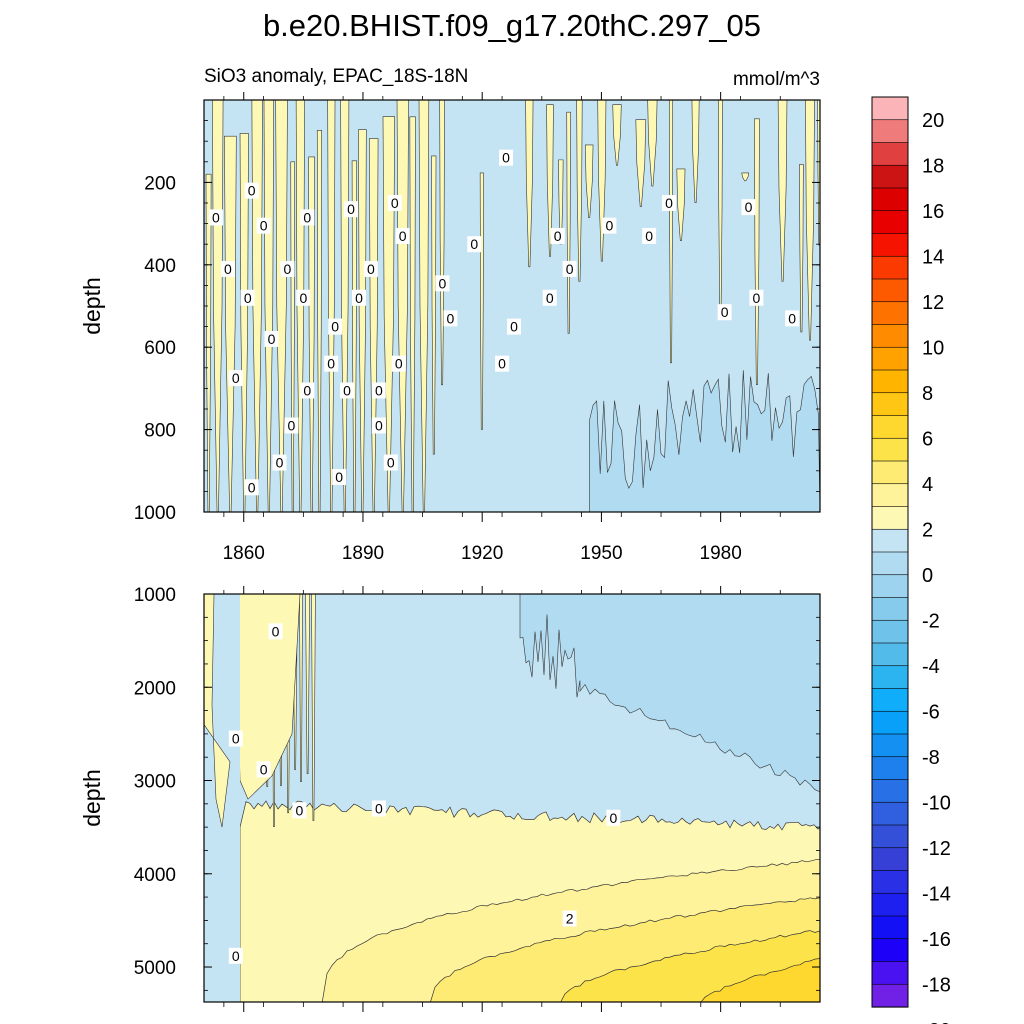  What do you see at coordinates (936, 985) in the screenshot?
I see `colorbar-label: -18` at bounding box center [936, 985].